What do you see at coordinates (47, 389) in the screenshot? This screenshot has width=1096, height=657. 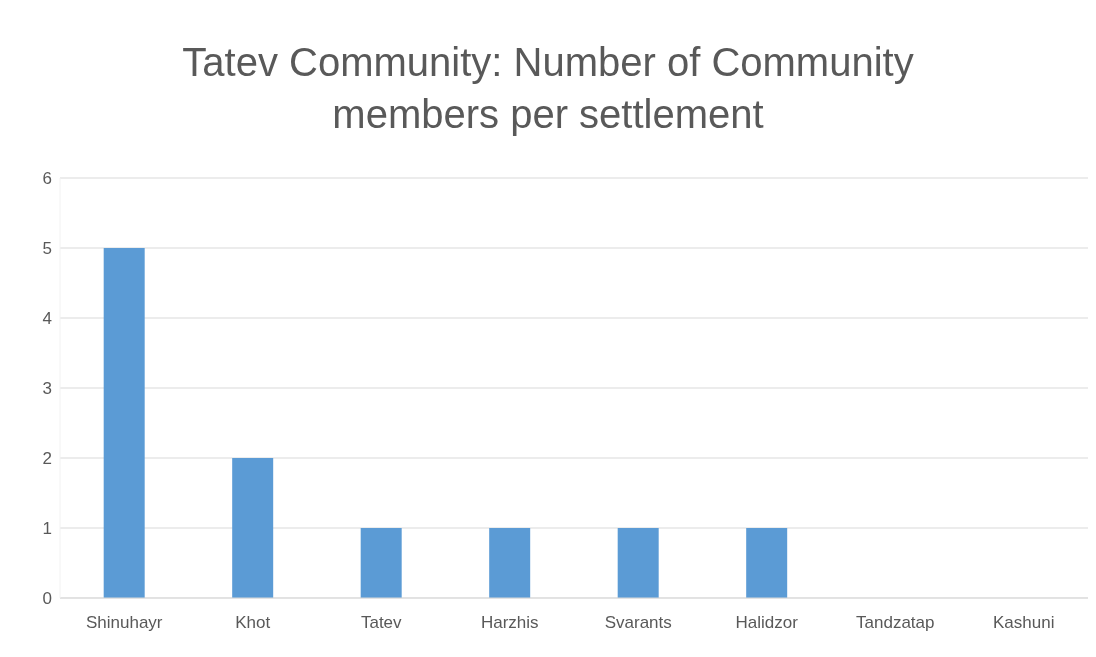 I see `y-tick-label: 3` at bounding box center [47, 389].